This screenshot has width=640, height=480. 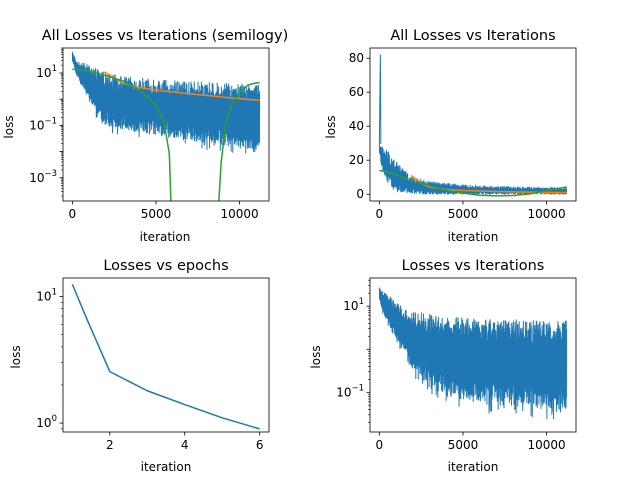 What do you see at coordinates (50, 174) in the screenshot?
I see `y-tick-exponent: −3` at bounding box center [50, 174].